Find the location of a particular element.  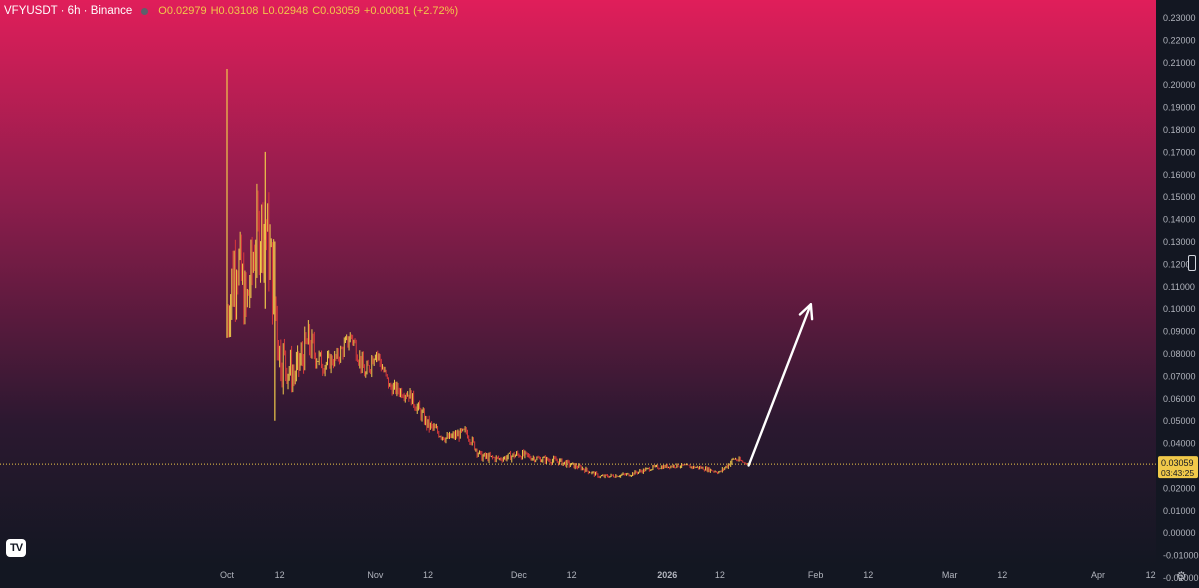

last-price-label-box is located at coordinates (1178, 467).